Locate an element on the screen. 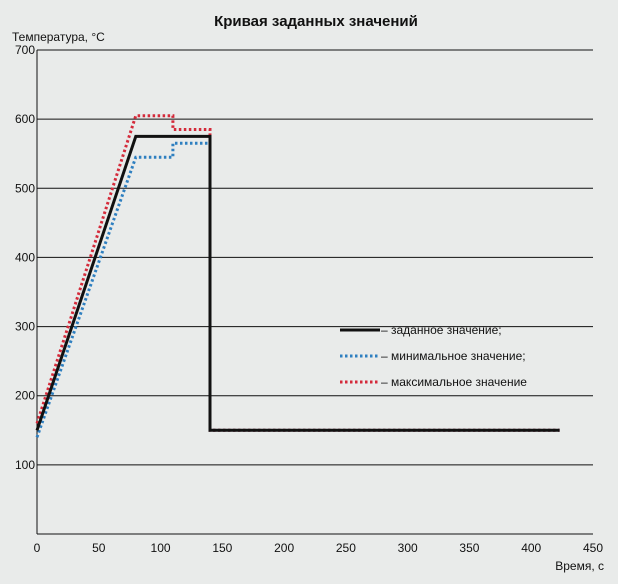 The height and width of the screenshot is (584, 618). x-tick-label: 250 is located at coordinates (346, 548).